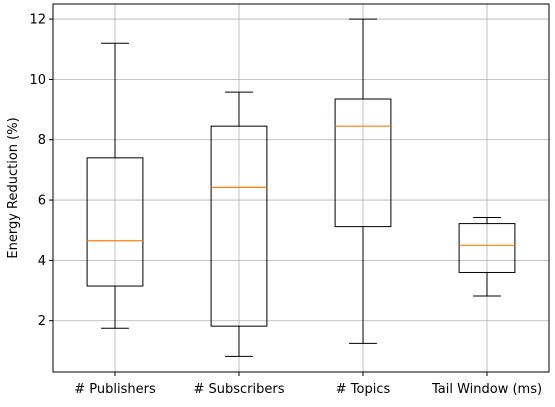 This screenshot has width=555, height=407. Describe the element at coordinates (13, 187) in the screenshot. I see `y-axis-label: Energy Reduction (%)` at that location.